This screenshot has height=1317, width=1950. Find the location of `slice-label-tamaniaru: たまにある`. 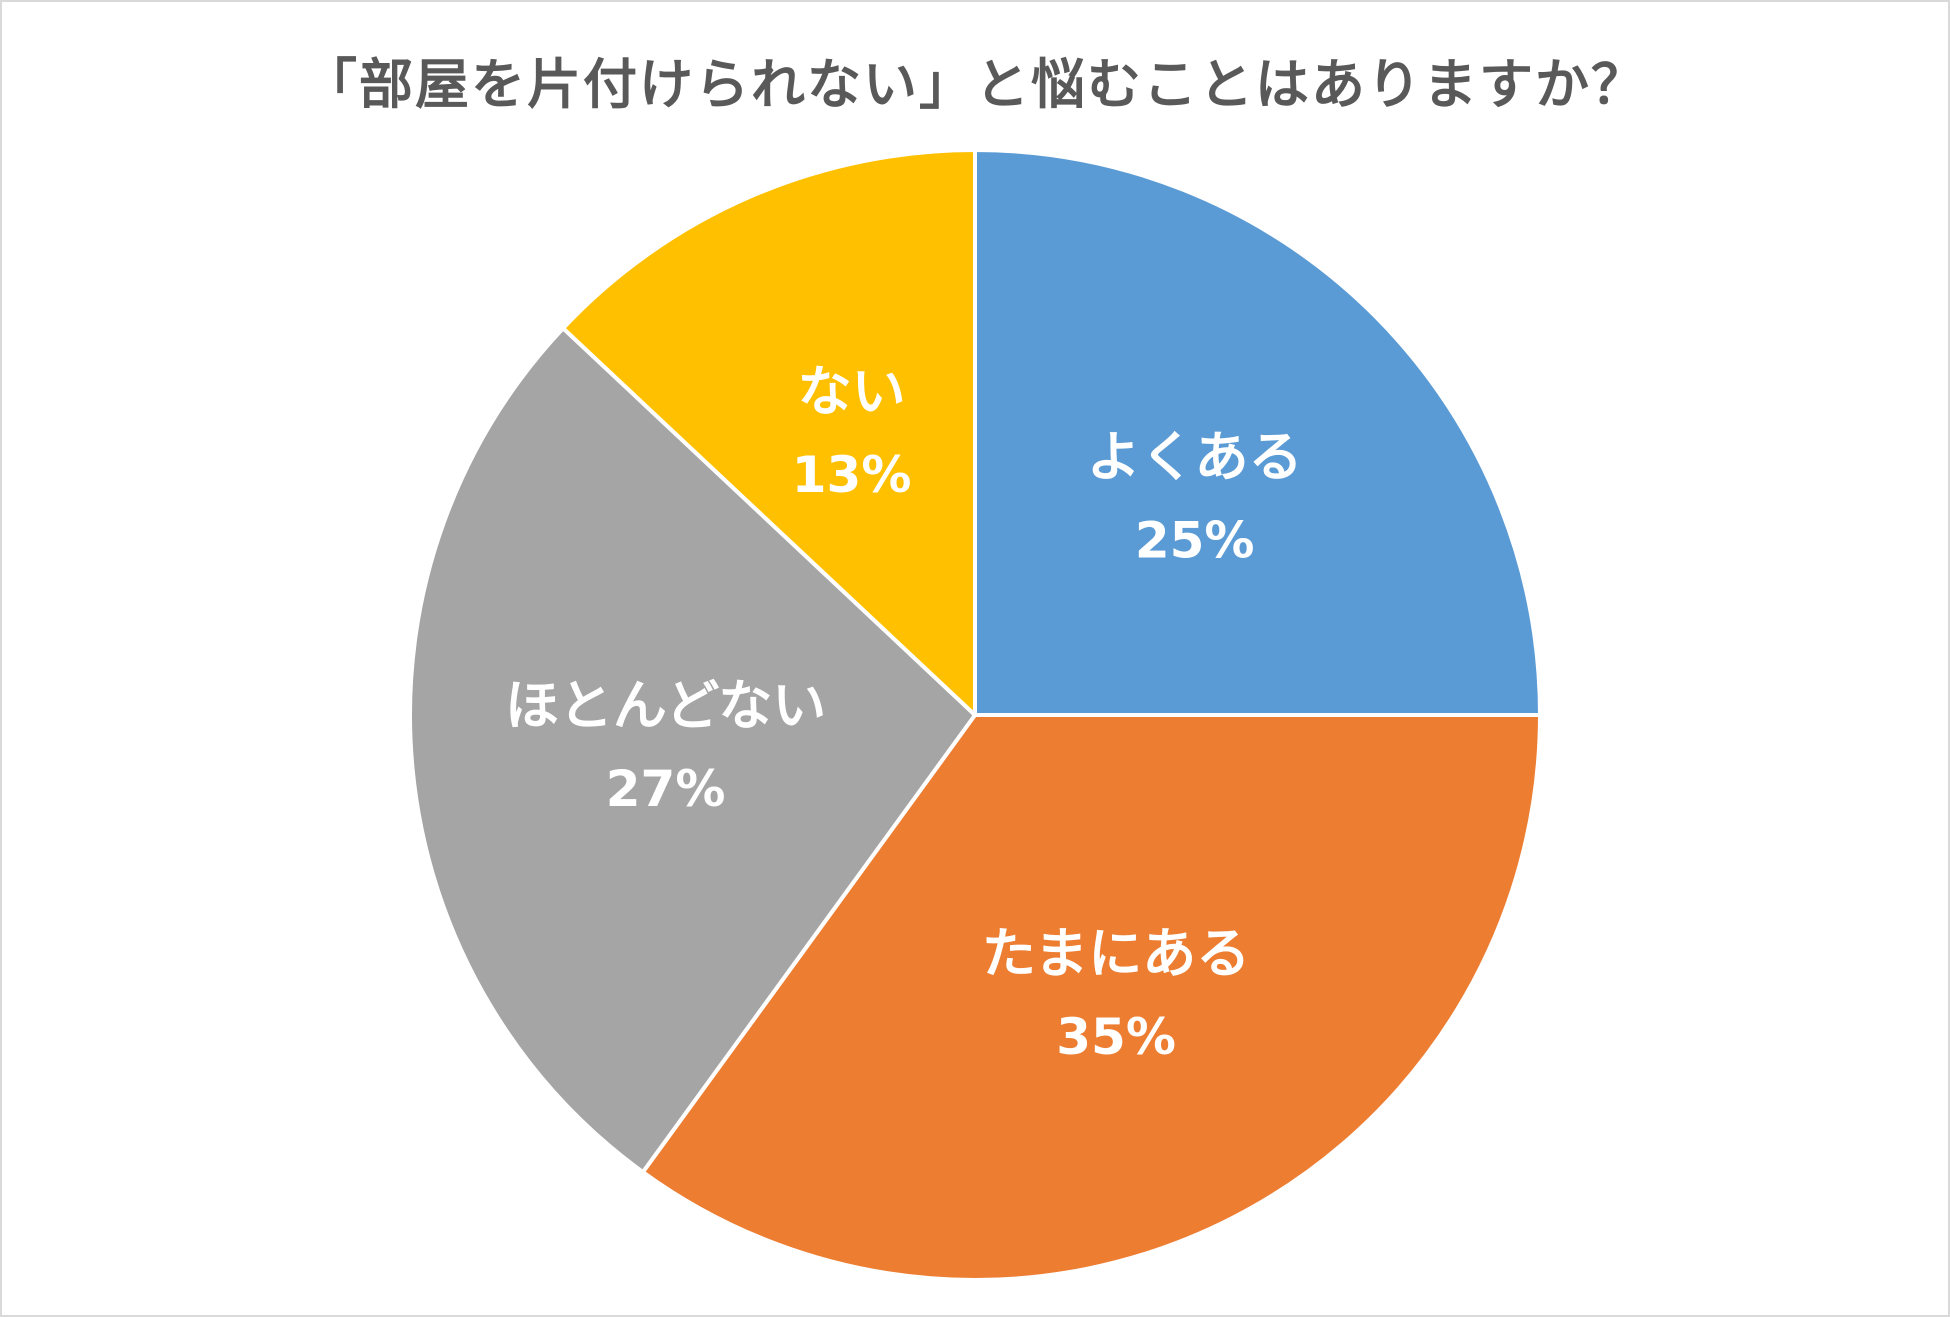

slice-label-tamaniaru: たまにある is located at coordinates (1116, 953).